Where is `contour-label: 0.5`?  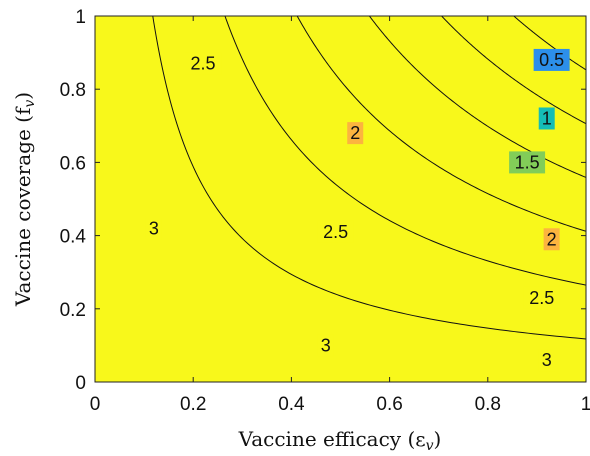
contour-label: 0.5 is located at coordinates (551, 60).